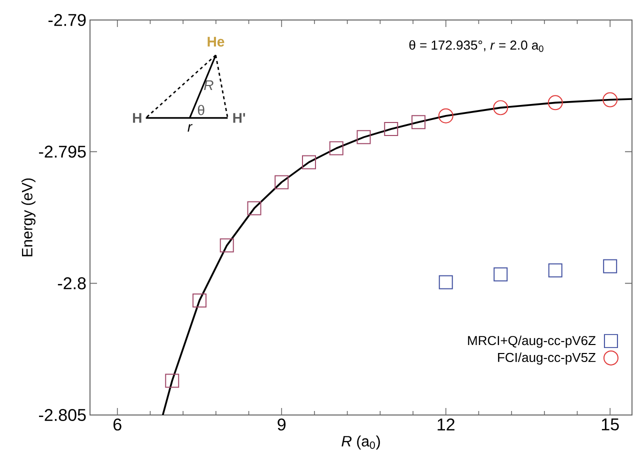 This screenshot has height=450, width=634. Describe the element at coordinates (62, 415) in the screenshot. I see `y-tick-label: -2.805` at that location.